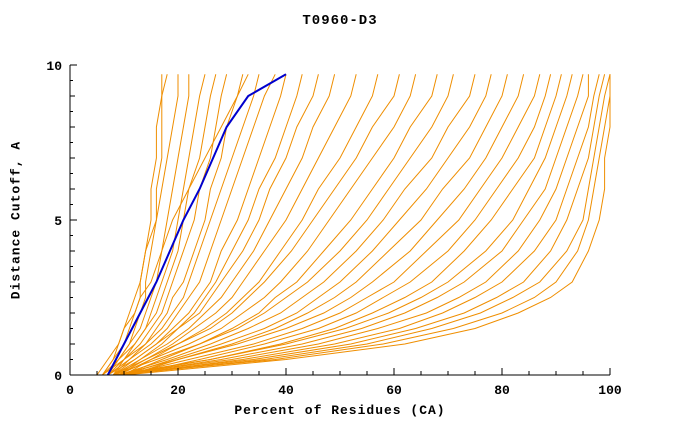  I want to click on x-tick-label: 80, so click(502, 390).